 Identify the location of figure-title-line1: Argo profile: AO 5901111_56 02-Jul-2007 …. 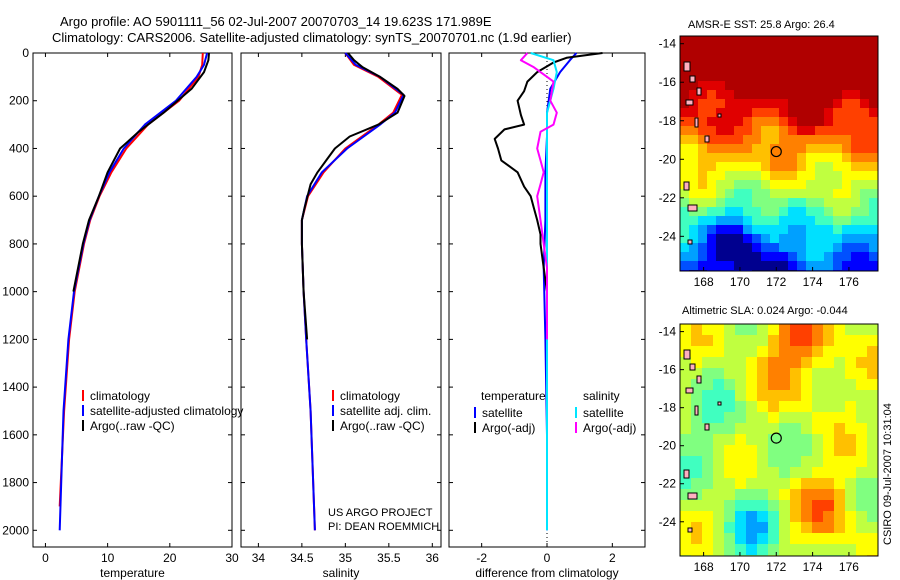
(276, 21).